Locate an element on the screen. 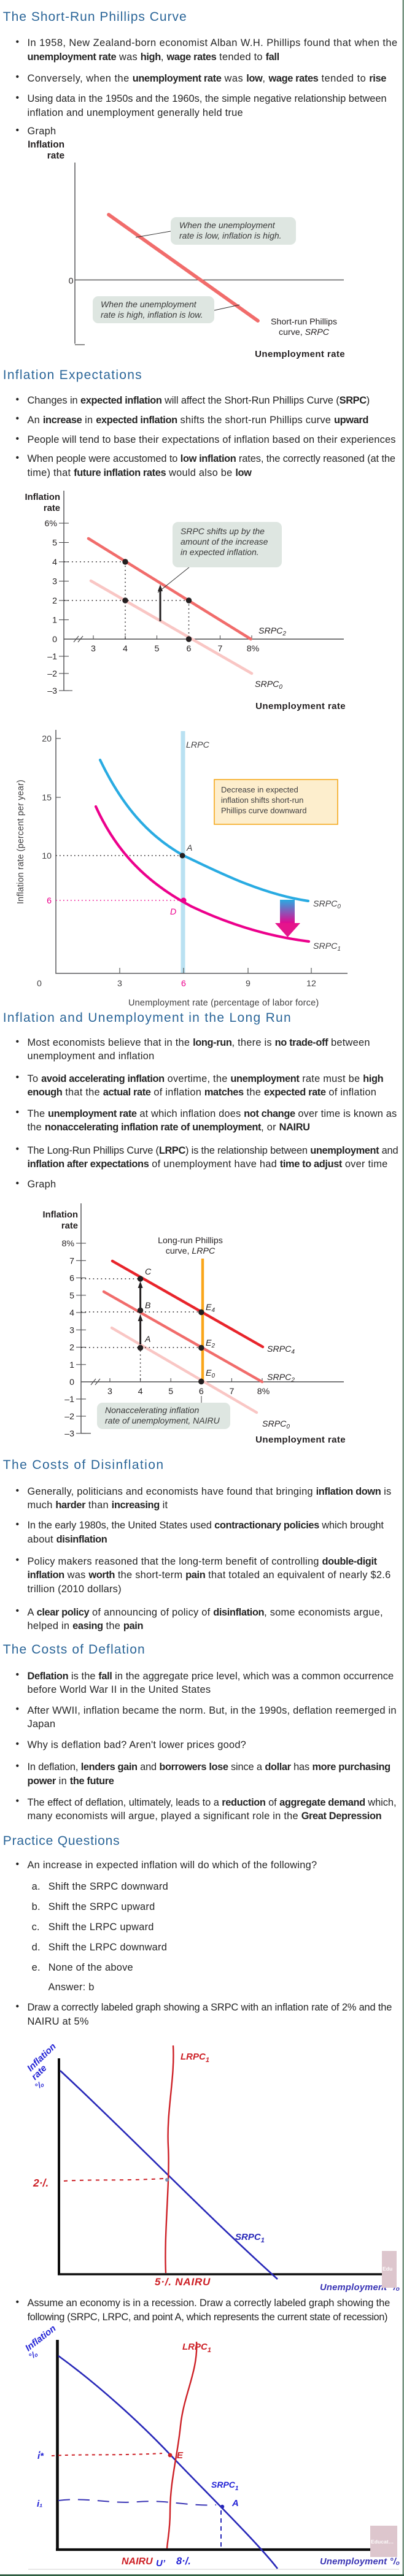 The height and width of the screenshot is (2576, 404). svg-text: 6% is located at coordinates (50, 524).